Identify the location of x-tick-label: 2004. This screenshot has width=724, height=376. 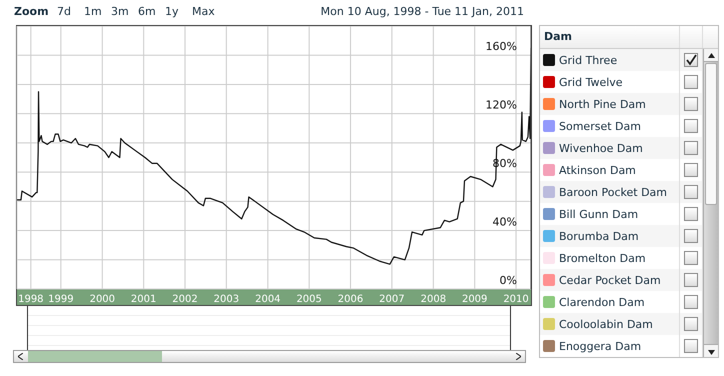
(268, 299).